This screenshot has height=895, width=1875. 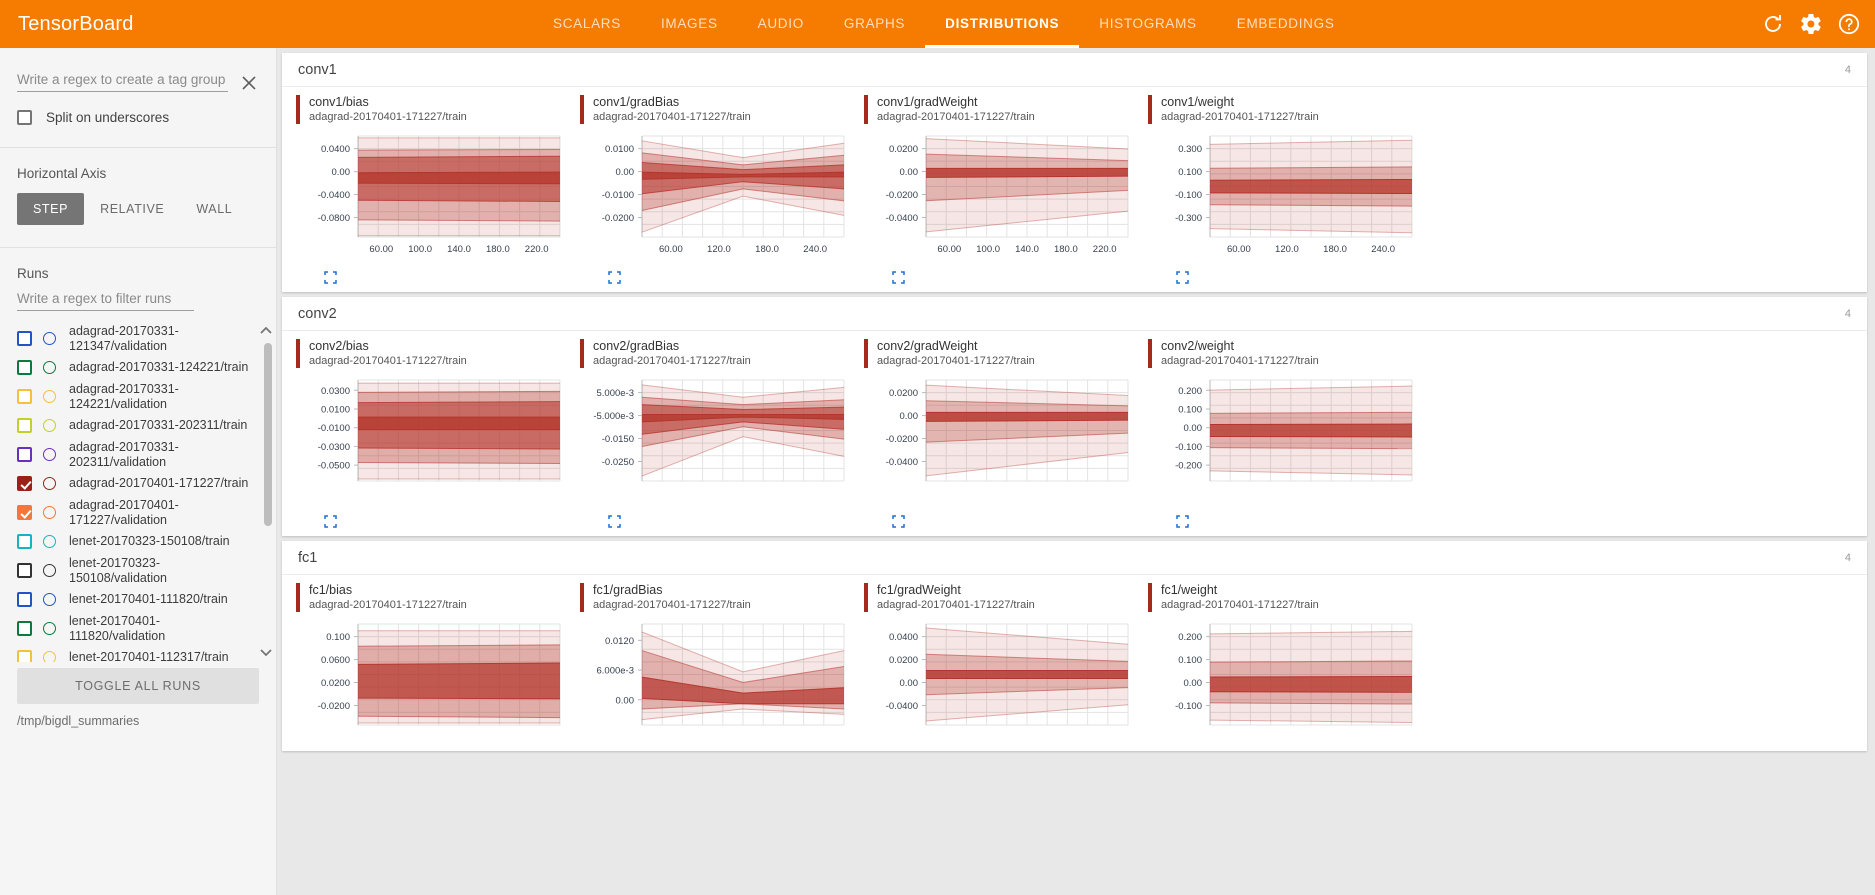 What do you see at coordinates (135, 512) in the screenshot?
I see `run-list-item: adagrad-20170401-171227/validation` at bounding box center [135, 512].